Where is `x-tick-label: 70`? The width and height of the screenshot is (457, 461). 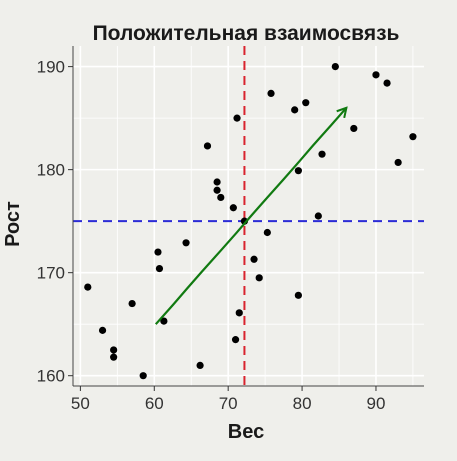 x-tick-label: 70 is located at coordinates (228, 403).